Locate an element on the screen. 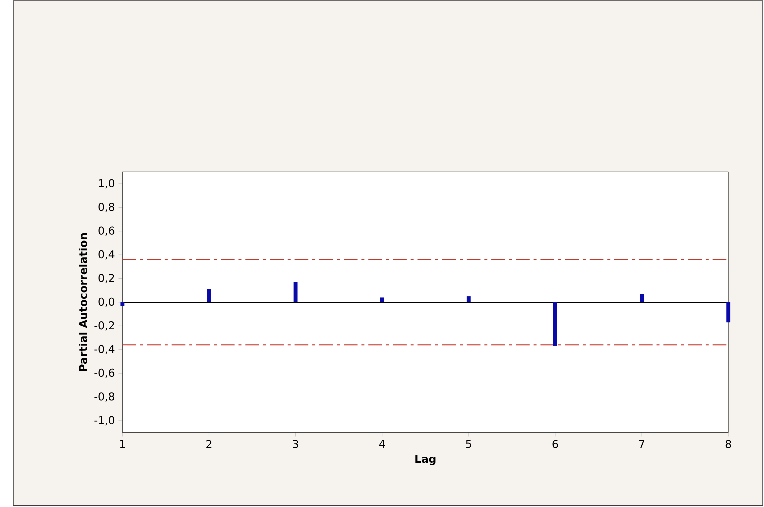 Image resolution: width=764 pixels, height=507 pixels. y-tick-label: 0,2 is located at coordinates (106, 279).